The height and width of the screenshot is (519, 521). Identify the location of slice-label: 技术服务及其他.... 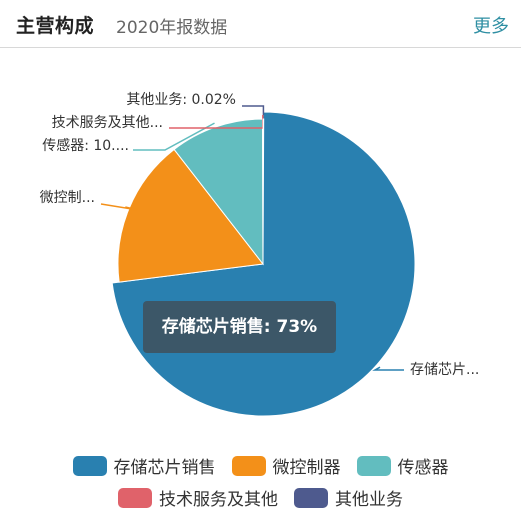
(107, 123).